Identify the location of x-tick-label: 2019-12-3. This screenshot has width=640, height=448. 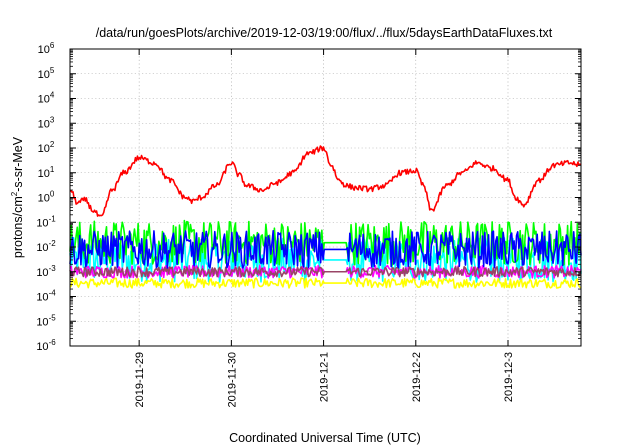
(509, 377).